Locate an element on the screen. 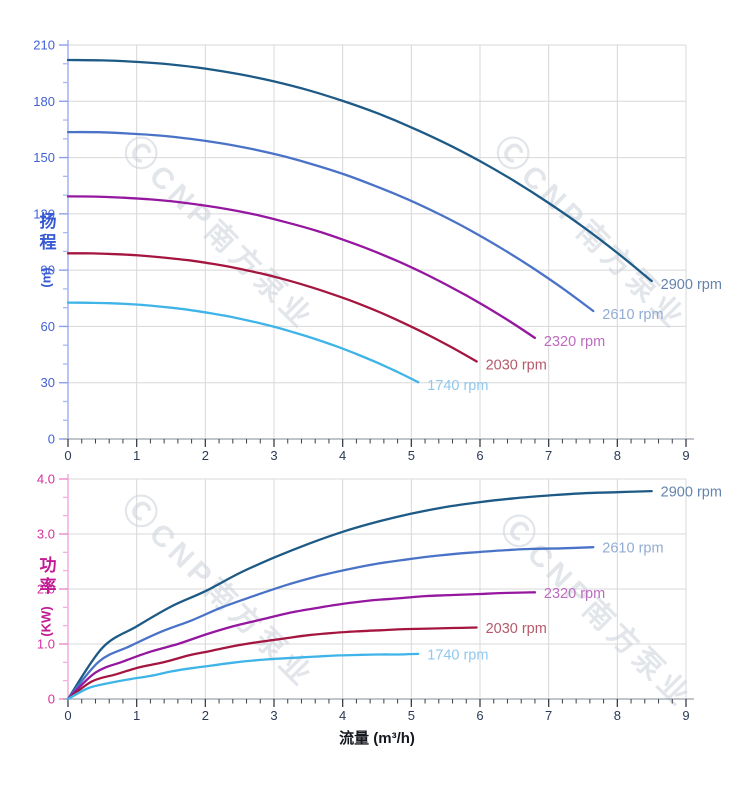 This screenshot has height=797, width=752. y-tick-label: 3.0 is located at coordinates (46, 534).